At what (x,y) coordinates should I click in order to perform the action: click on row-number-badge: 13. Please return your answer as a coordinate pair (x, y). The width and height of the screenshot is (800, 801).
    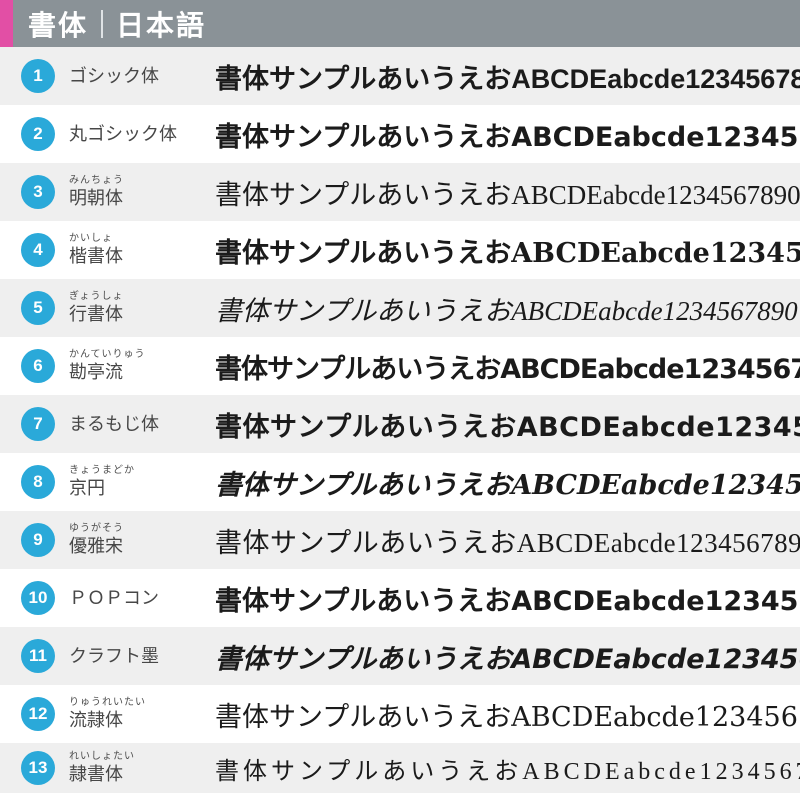
    Looking at the image, I should click on (38, 768).